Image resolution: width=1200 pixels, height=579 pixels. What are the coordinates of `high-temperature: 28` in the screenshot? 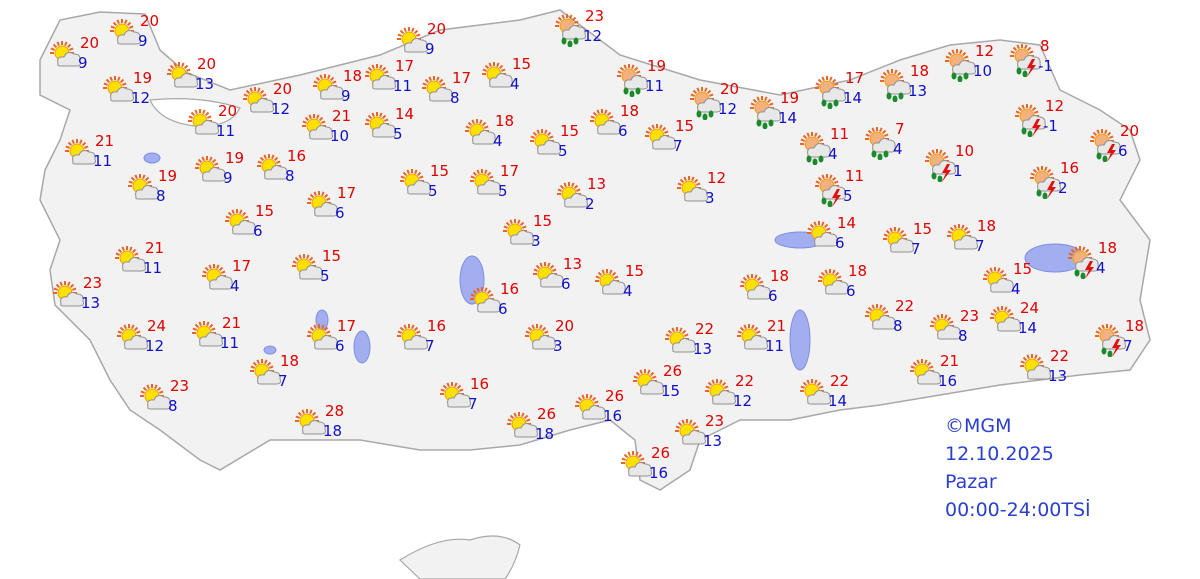 It's located at (335, 411).